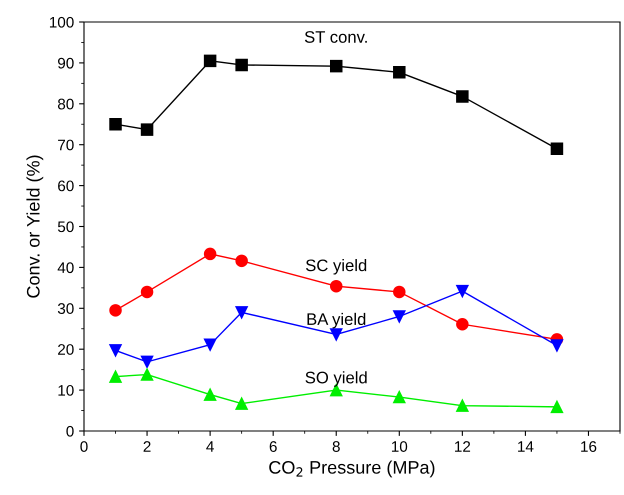 This screenshot has width=624, height=495. What do you see at coordinates (351, 469) in the screenshot?
I see `x-axis-title: CO$_{2}$ Pressure (MPa)` at bounding box center [351, 469].